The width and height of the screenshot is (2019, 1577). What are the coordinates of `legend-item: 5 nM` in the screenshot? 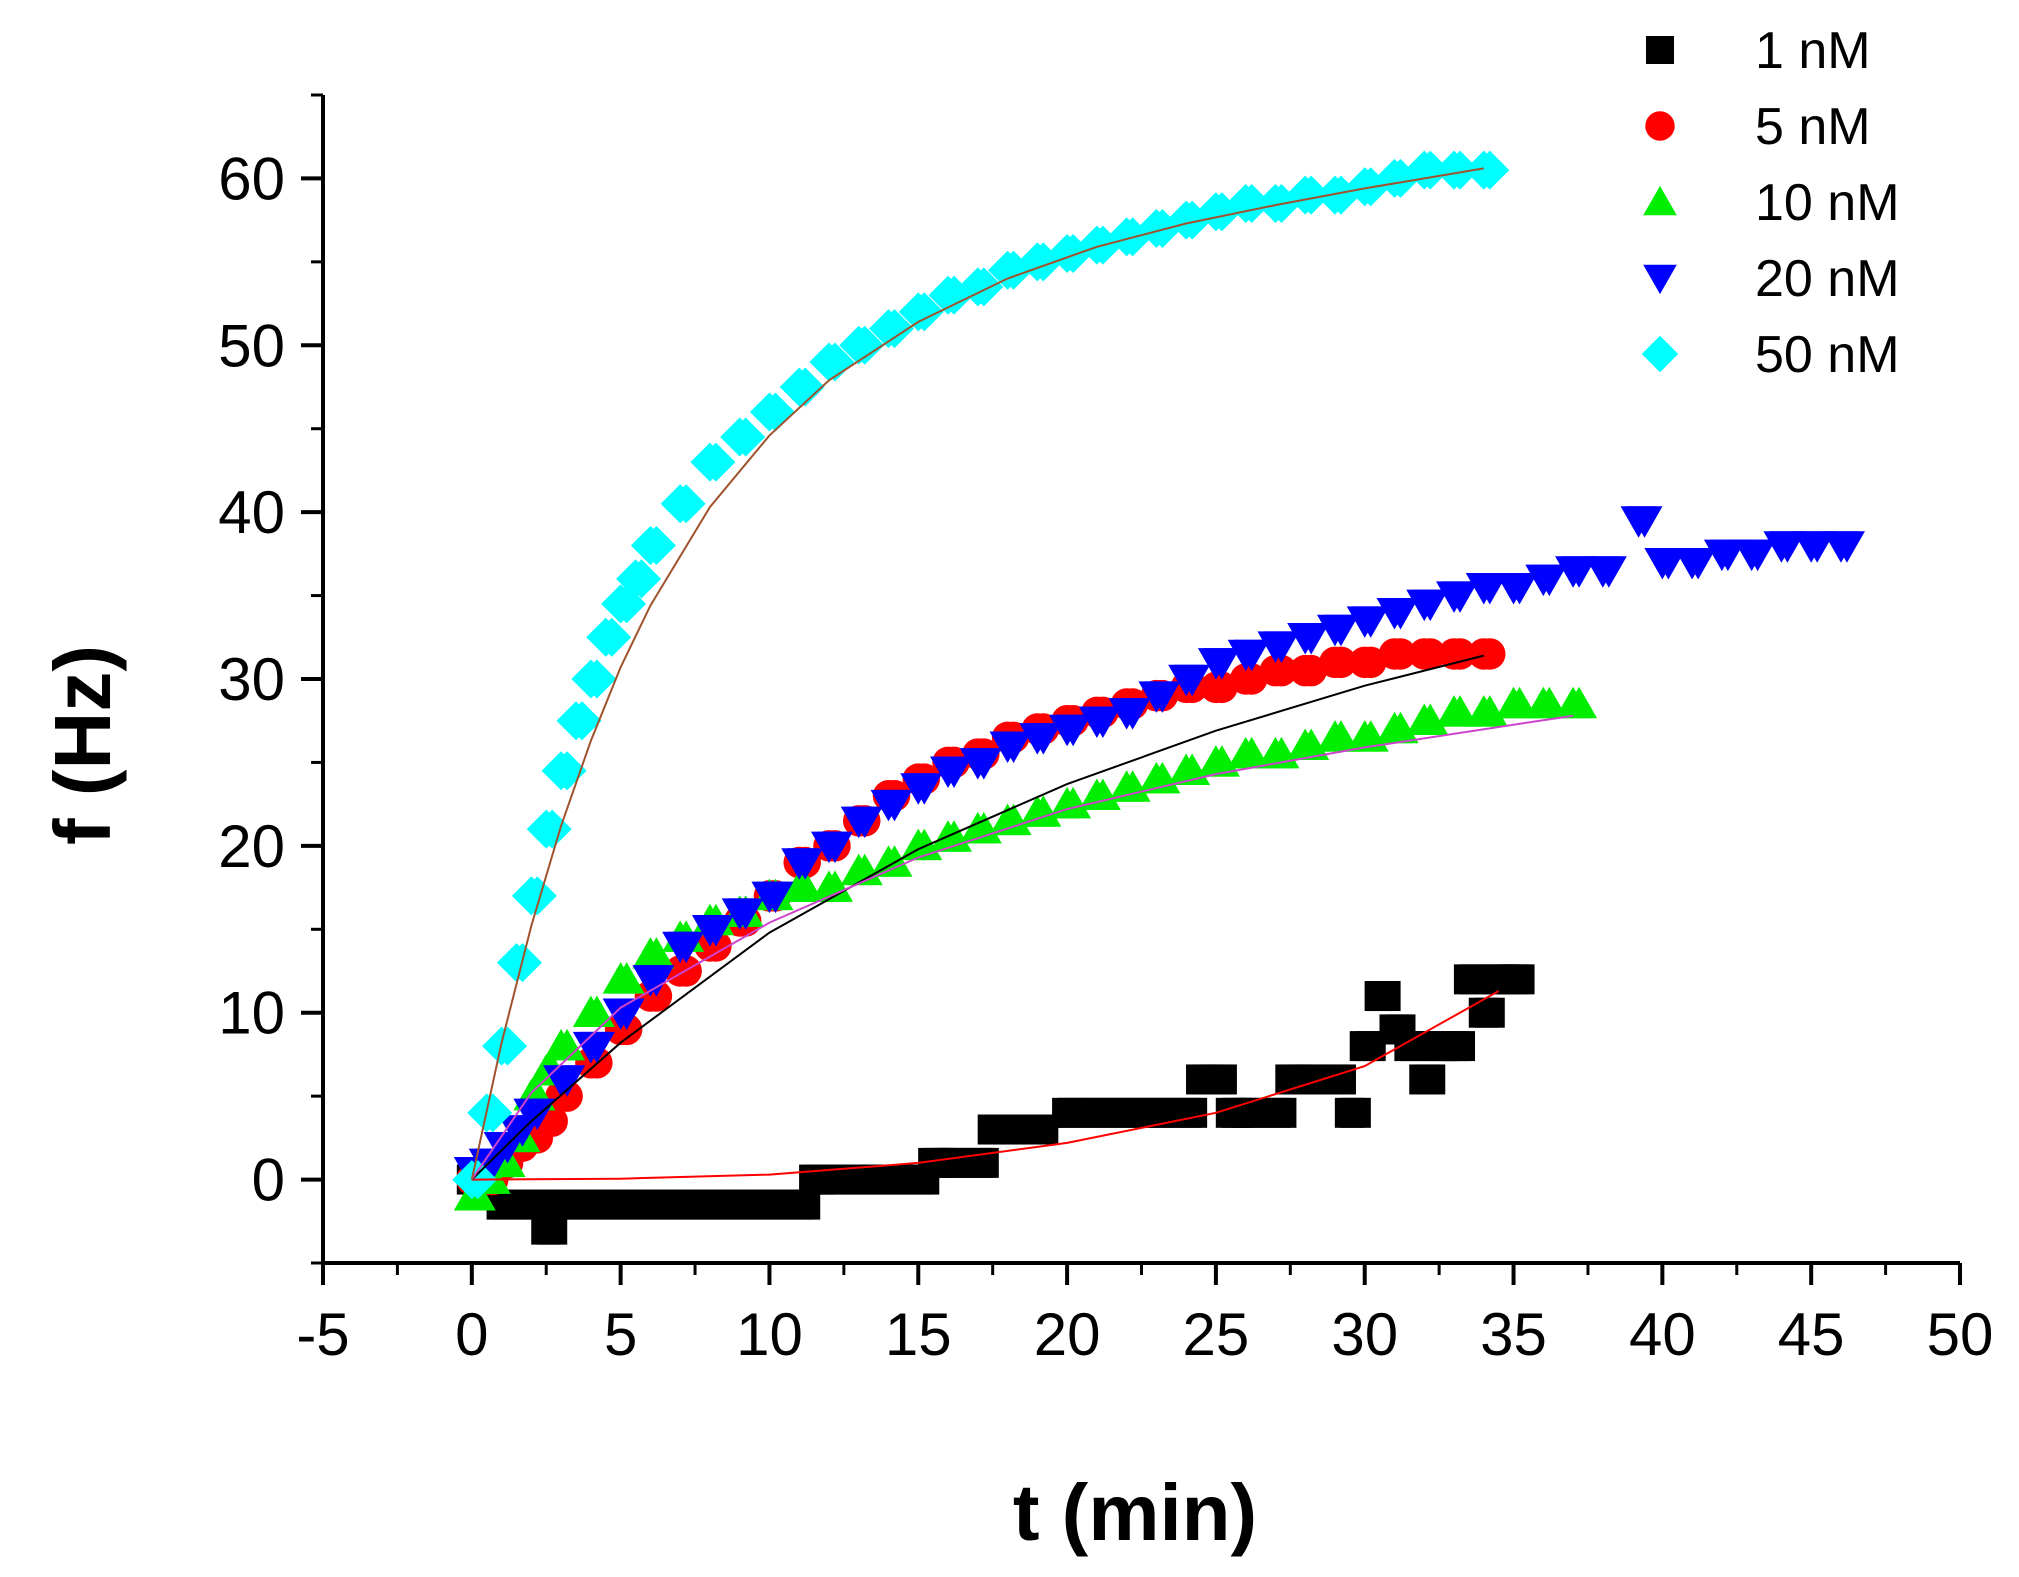 It's located at (1758, 127).